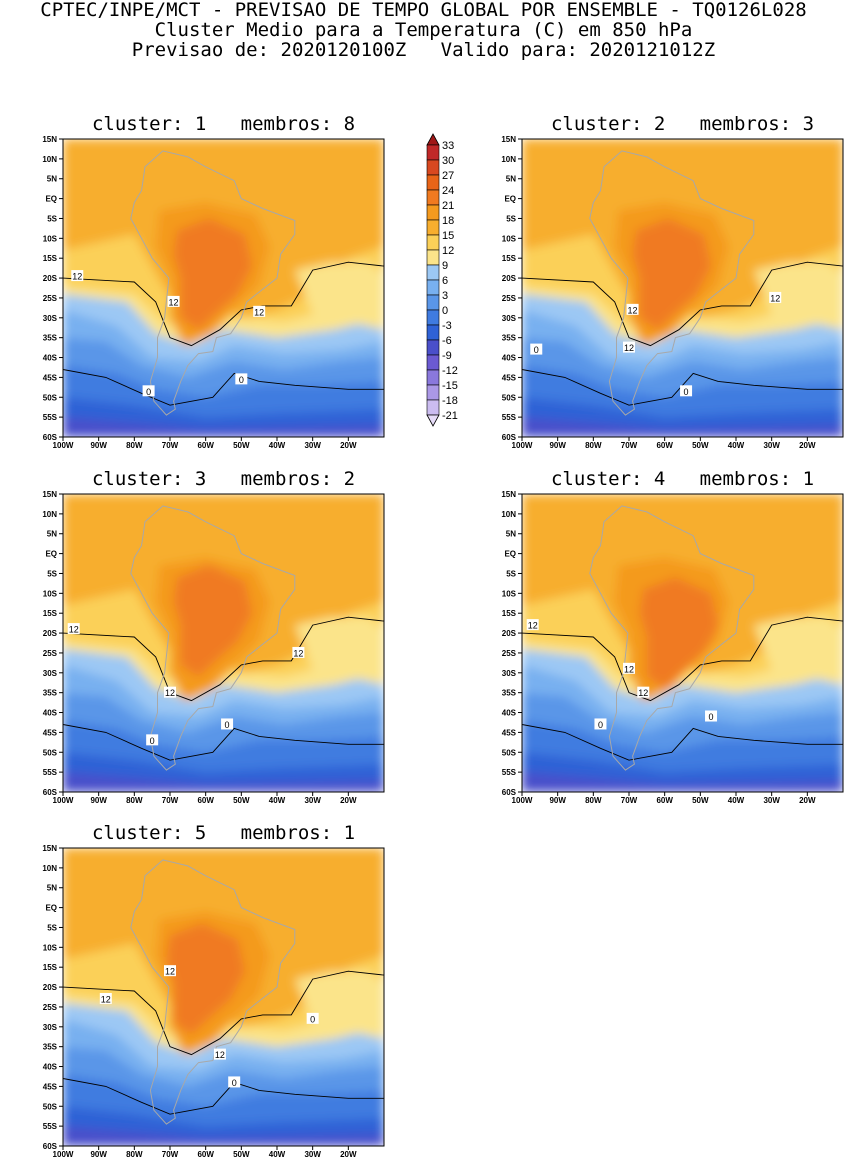 Image resolution: width=847 pixels, height=1157 pixels. What do you see at coordinates (450, 371) in the screenshot?
I see `colorbar-label: -12` at bounding box center [450, 371].